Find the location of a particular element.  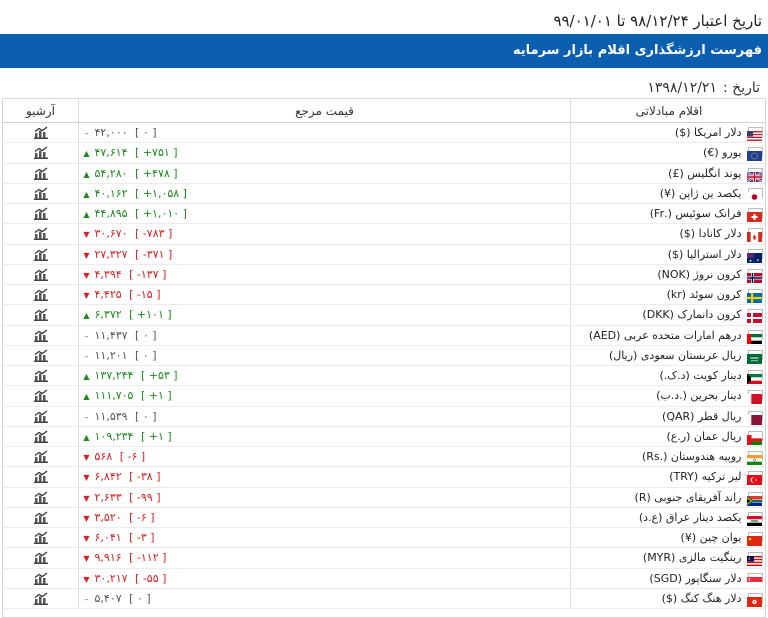

item-name: فرانک سوئیس (.Fr) is located at coordinates (695, 213).